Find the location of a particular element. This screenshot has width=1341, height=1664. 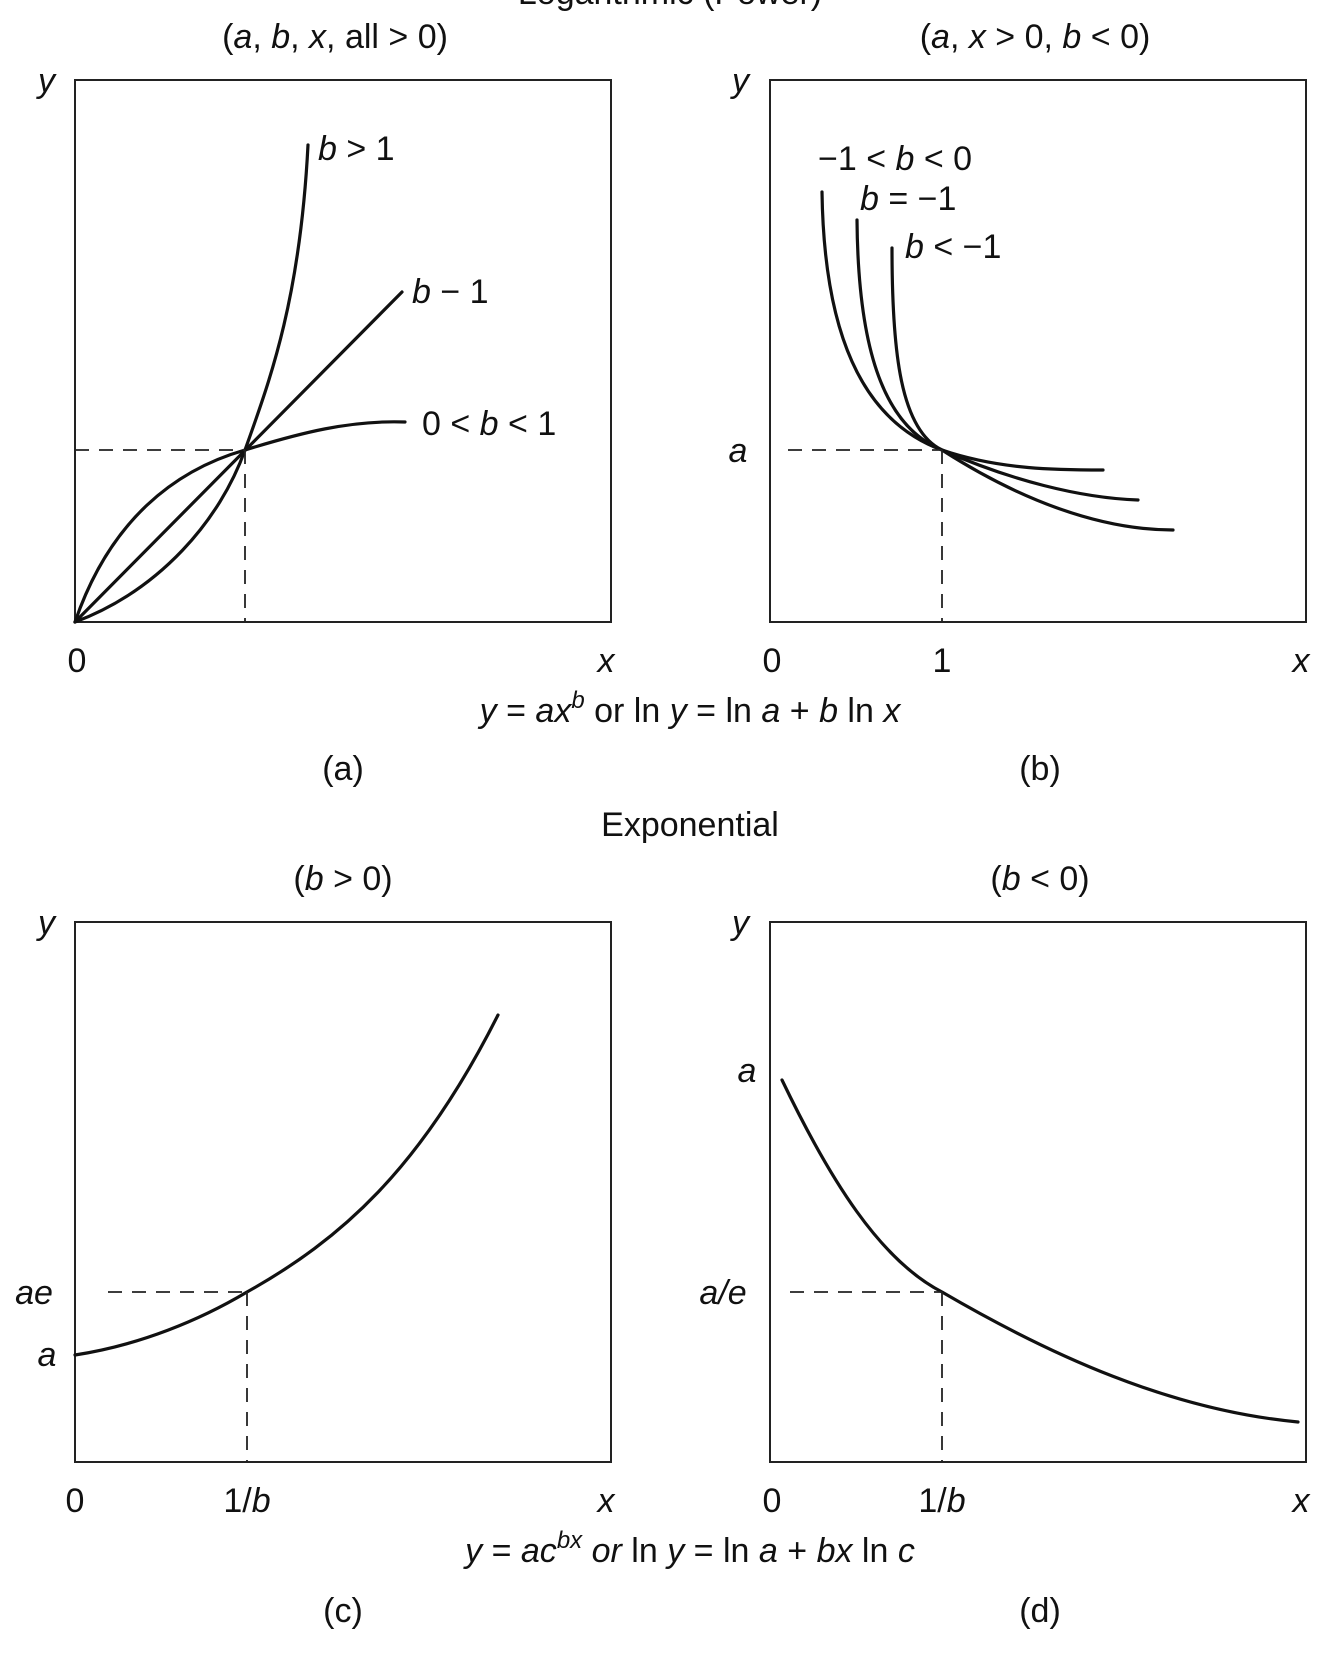

panel-b-x-tick-1: 1 is located at coordinates (942, 661).